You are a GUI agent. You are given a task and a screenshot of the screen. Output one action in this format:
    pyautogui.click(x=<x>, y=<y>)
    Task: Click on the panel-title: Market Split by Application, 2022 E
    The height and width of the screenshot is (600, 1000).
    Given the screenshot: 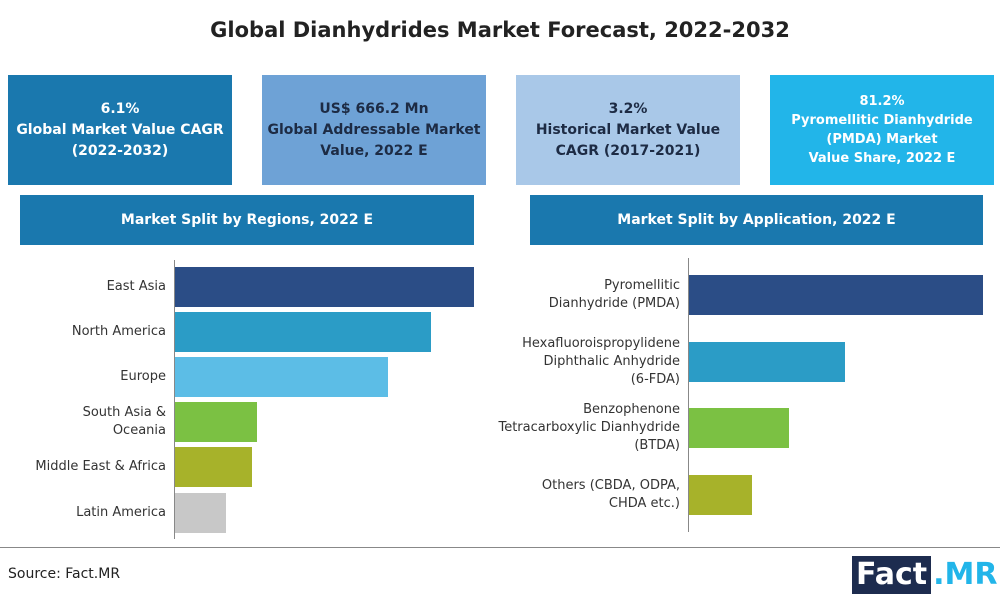 What is the action you would take?
    pyautogui.click(x=756, y=220)
    